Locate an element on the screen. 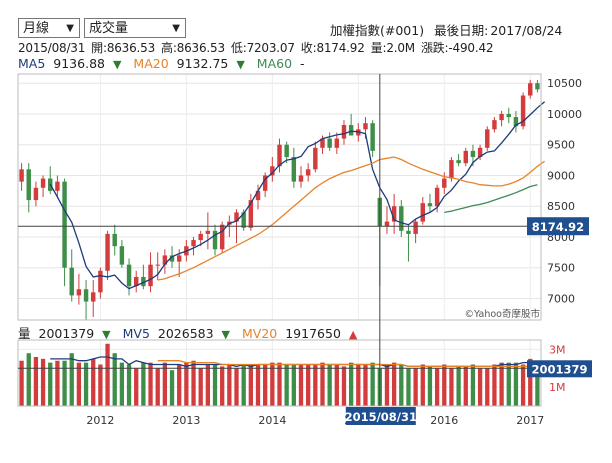 The image size is (612, 463). ma5-label: MA5 is located at coordinates (32, 63).